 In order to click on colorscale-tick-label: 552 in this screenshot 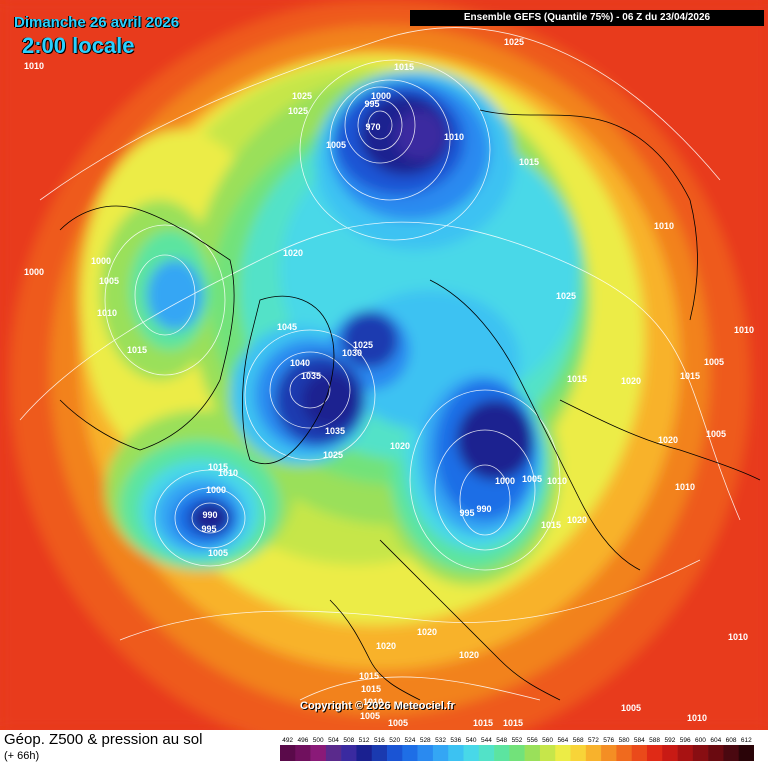, I will do `click(517, 740)`.